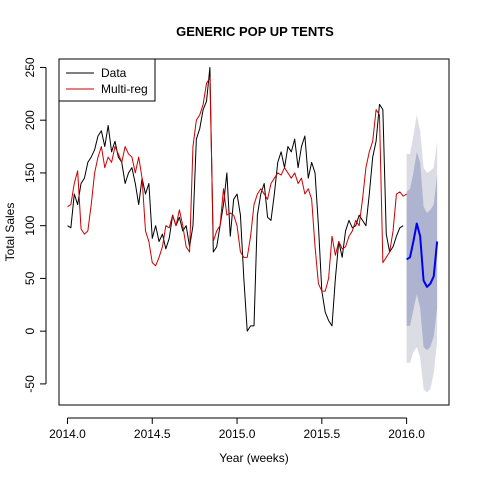 This screenshot has width=480, height=480. Describe the element at coordinates (30, 384) in the screenshot. I see `y-tick-label: -50` at that location.